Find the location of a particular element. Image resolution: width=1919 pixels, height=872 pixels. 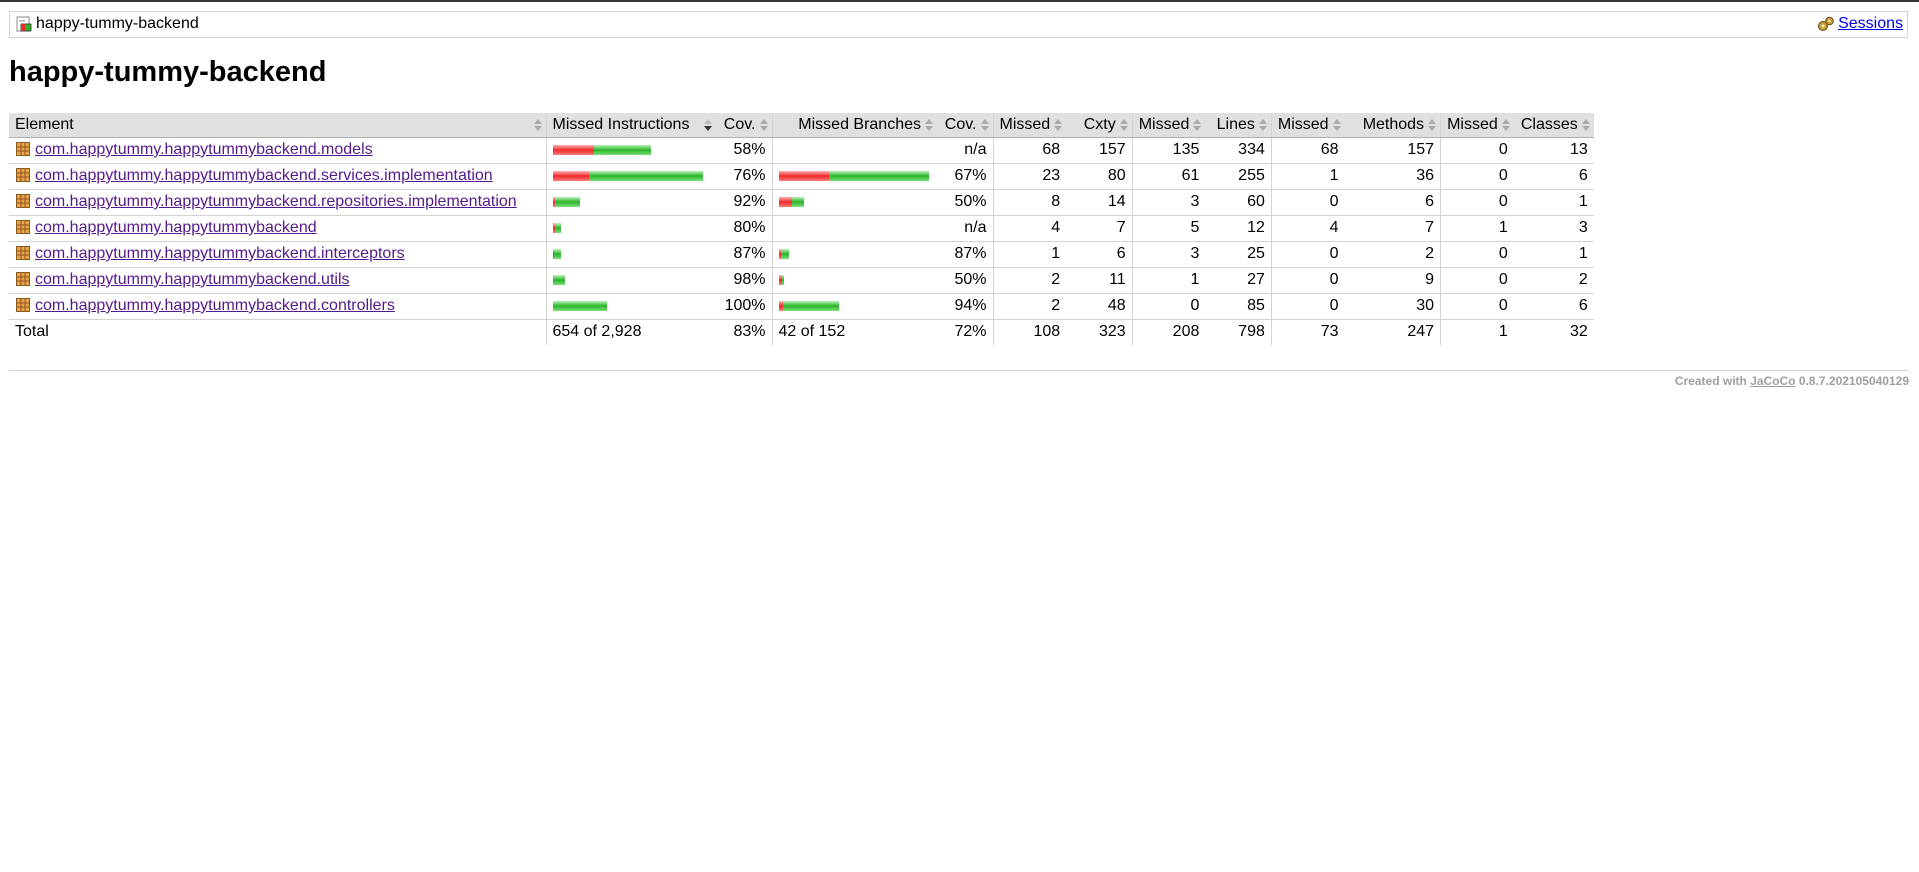

complexity-missed: 68 is located at coordinates (1029, 150).